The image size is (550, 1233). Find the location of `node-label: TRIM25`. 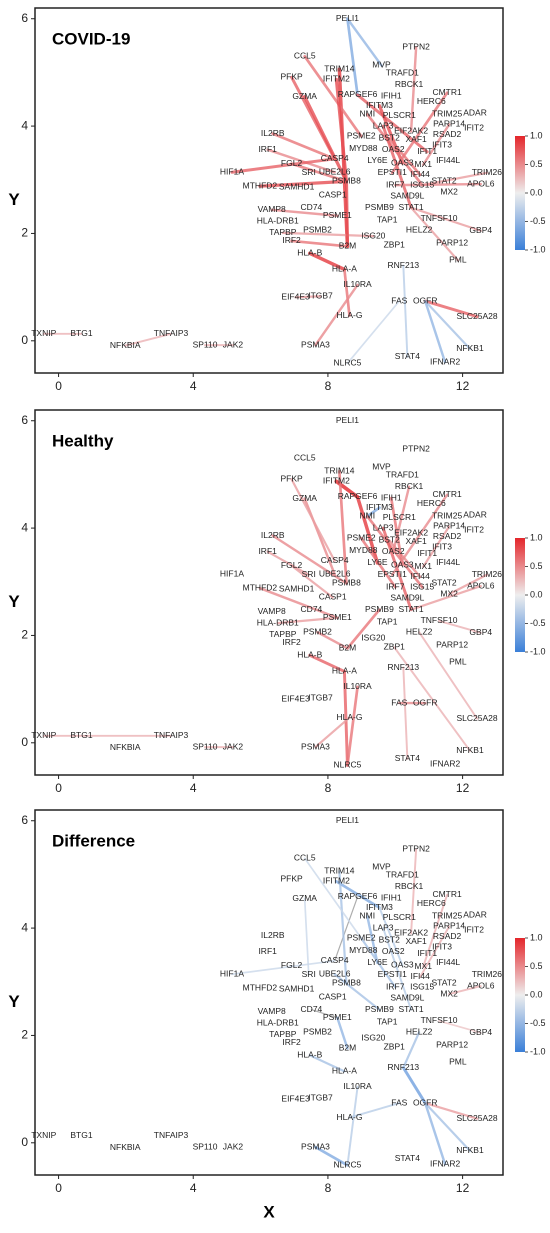

node-label: TRIM25 is located at coordinates (447, 114).